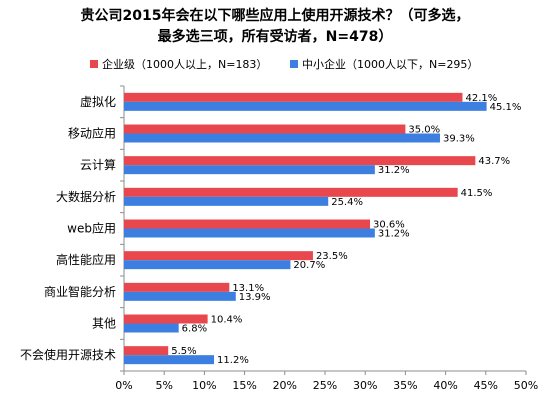 The image size is (550, 406). I want to click on value-label-s0-c8: 5.5%, so click(183, 351).